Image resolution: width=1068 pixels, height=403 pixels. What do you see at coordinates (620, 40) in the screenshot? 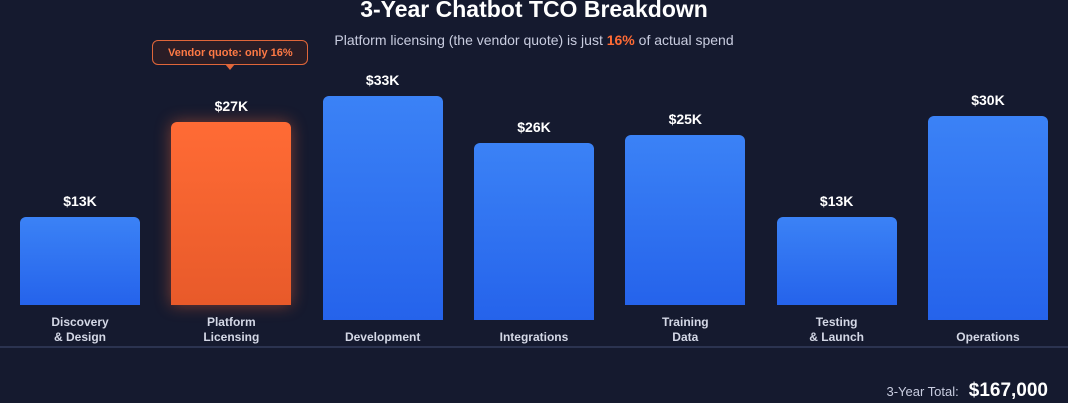
I see `subtitle-highlight: 16%` at bounding box center [620, 40].